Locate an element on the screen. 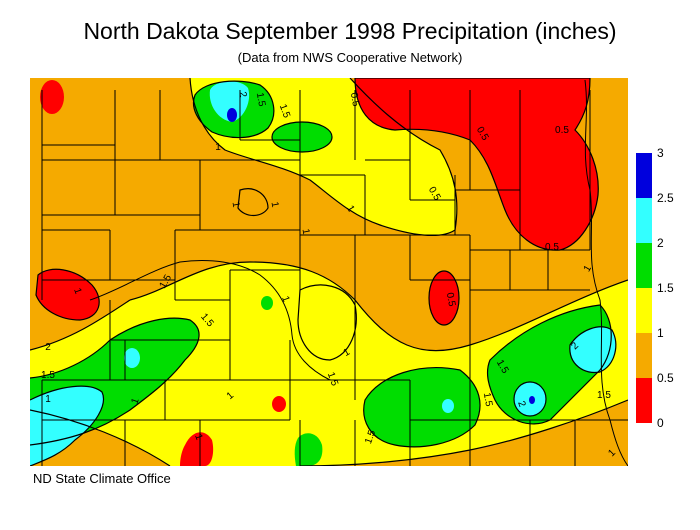 The height and width of the screenshot is (530, 700). legend-tick-label: 1.5 is located at coordinates (665, 288).